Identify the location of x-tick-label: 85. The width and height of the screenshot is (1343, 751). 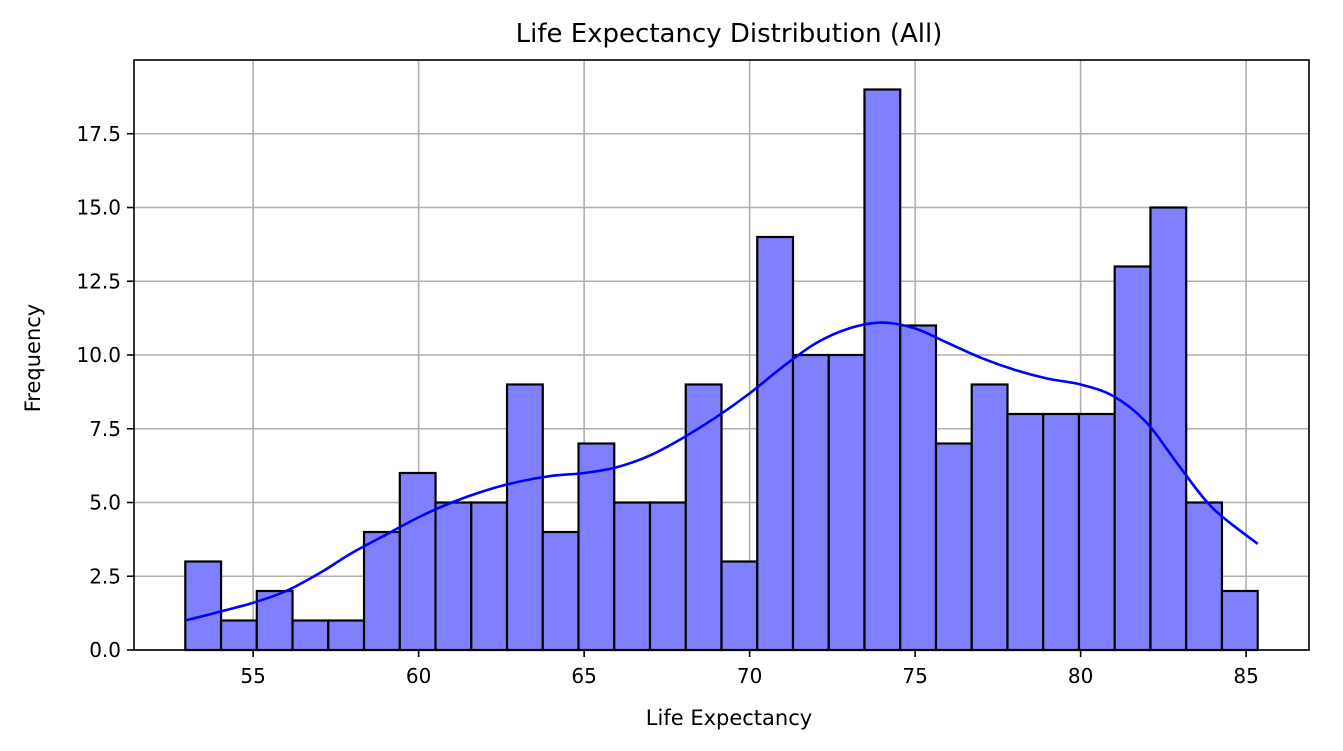
(1245, 676).